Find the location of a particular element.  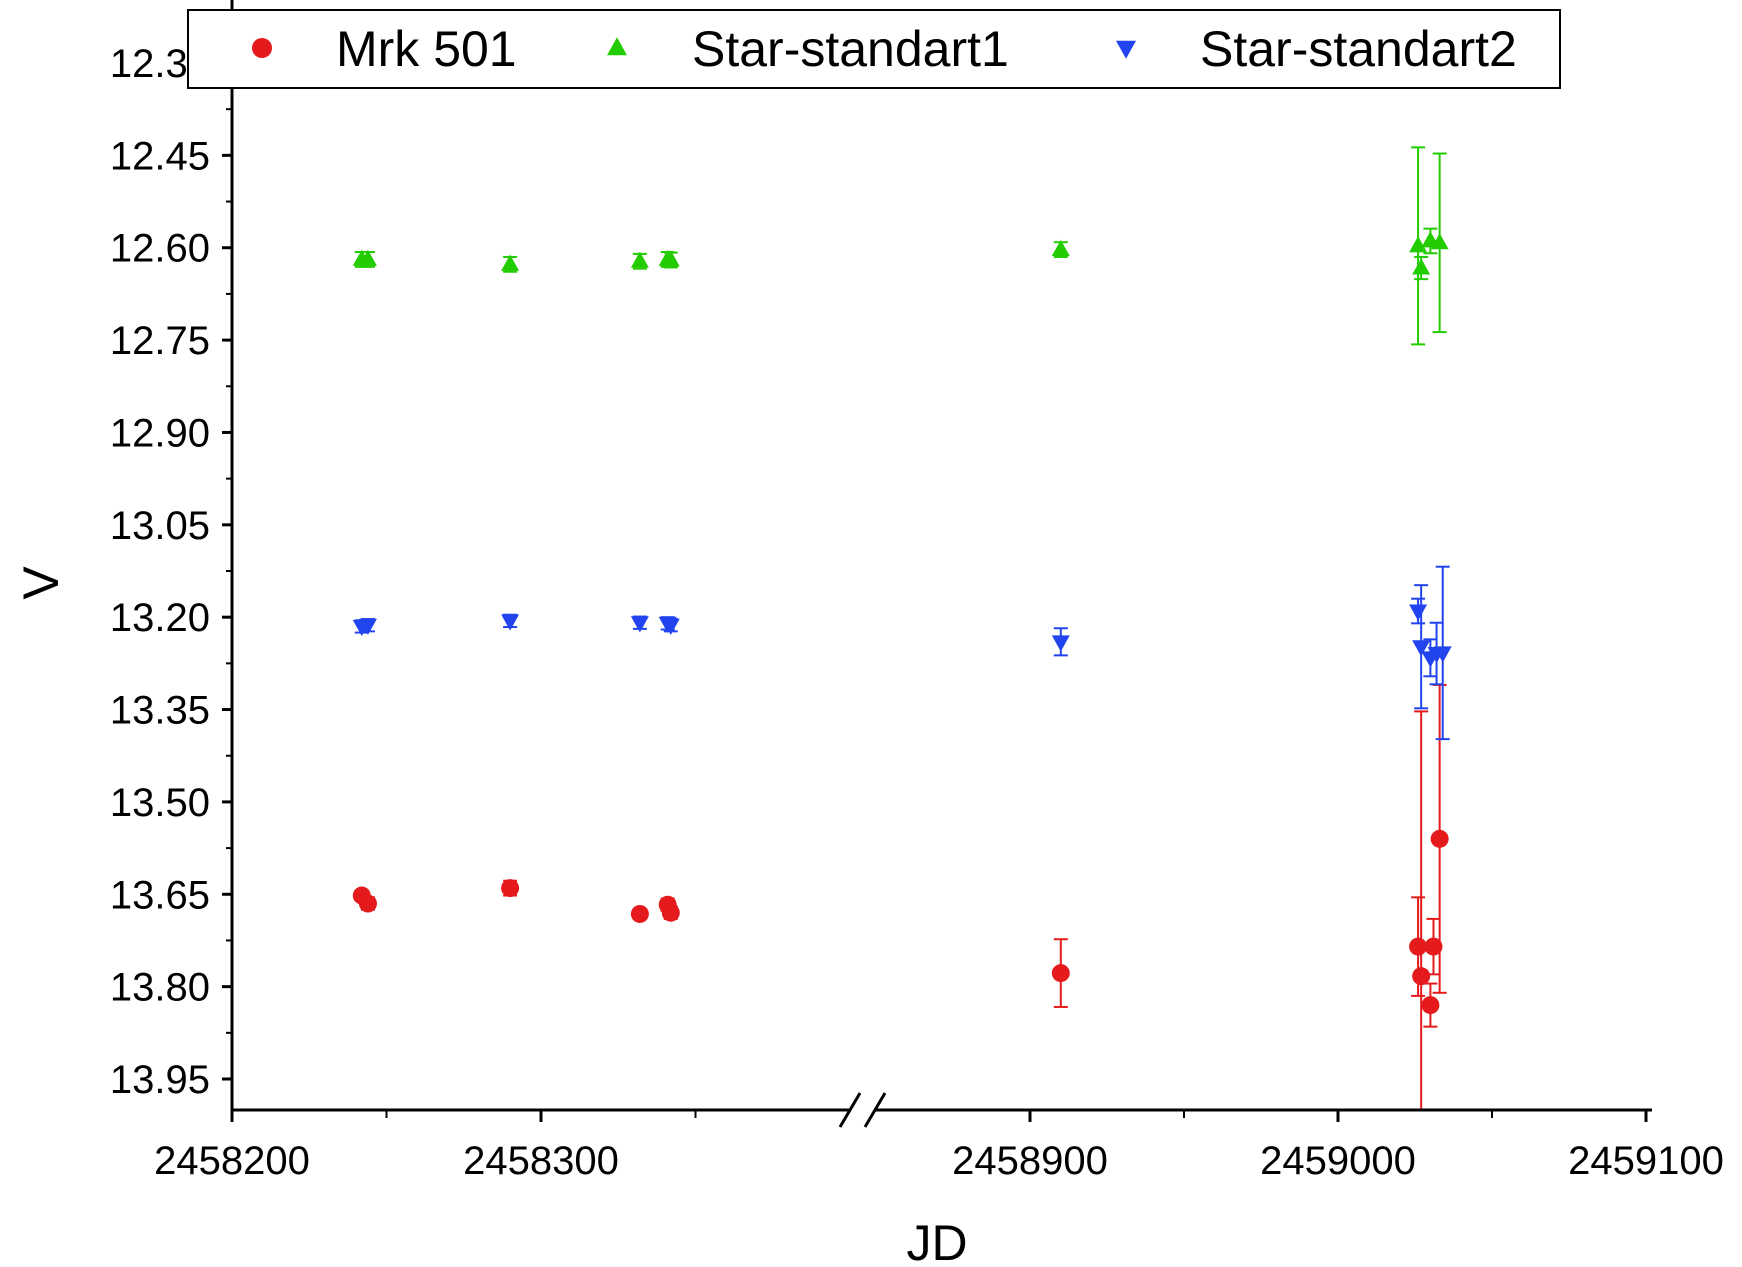

y-axis-title: V is located at coordinates (41, 583).